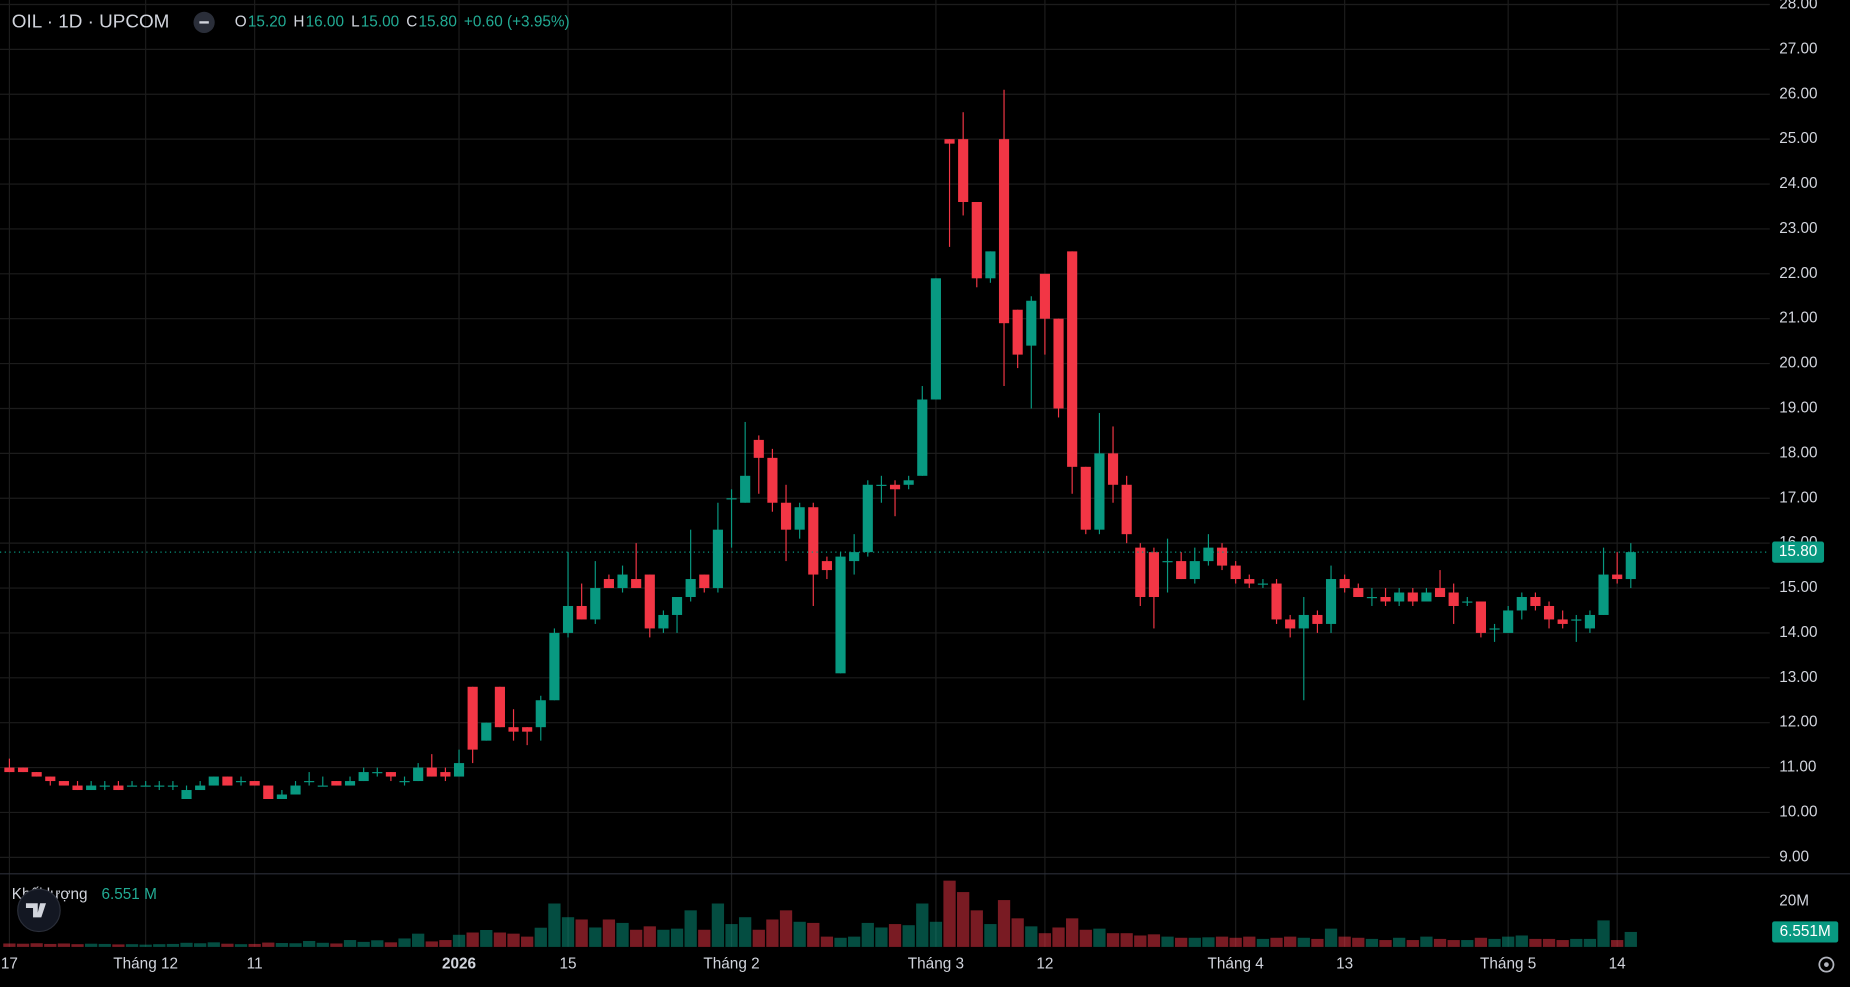  I want to click on settings-button, so click(1826, 964).